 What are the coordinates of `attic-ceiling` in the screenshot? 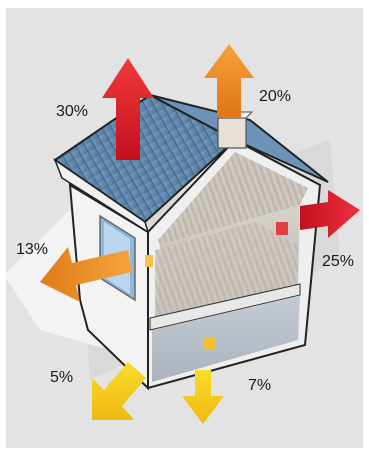 It's located at (233, 198).